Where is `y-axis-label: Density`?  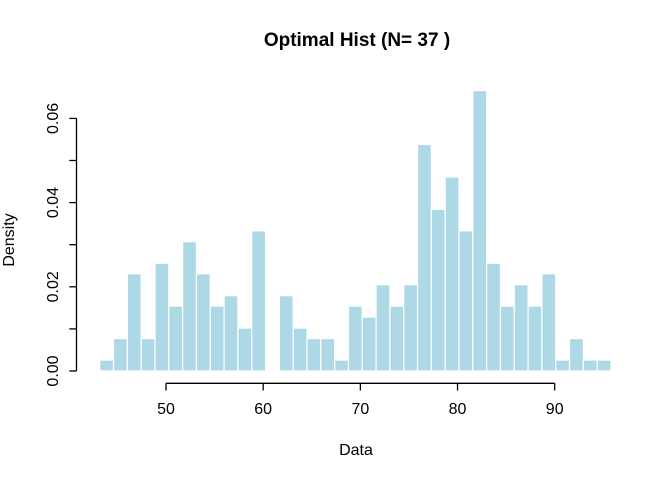
y-axis-label: Density is located at coordinates (9, 240).